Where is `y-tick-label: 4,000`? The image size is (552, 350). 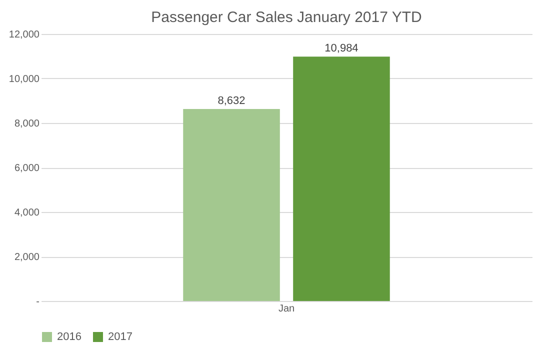 y-tick-label: 4,000 is located at coordinates (27, 213).